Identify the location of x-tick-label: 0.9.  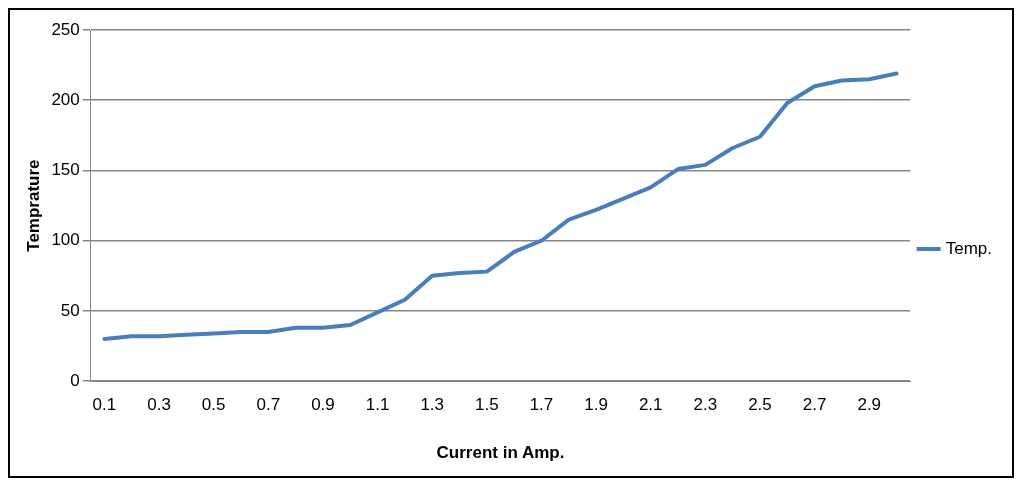
(323, 405).